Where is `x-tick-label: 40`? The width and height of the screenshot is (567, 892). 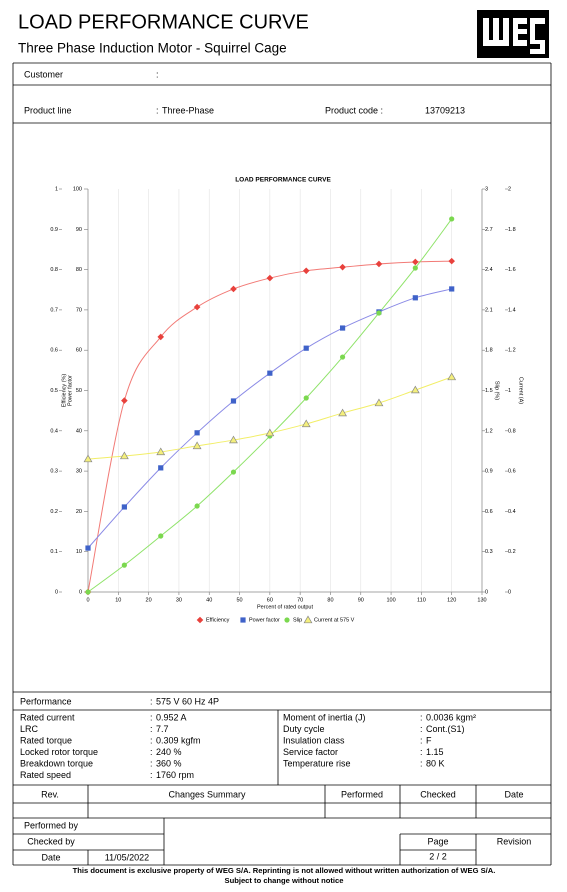
x-tick-label: 40 is located at coordinates (209, 600).